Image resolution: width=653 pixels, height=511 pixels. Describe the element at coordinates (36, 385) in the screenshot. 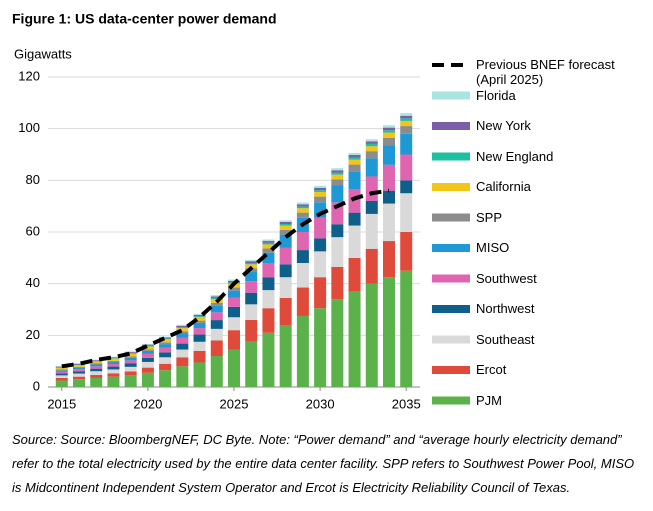

I see `y-tick-label: 0` at that location.